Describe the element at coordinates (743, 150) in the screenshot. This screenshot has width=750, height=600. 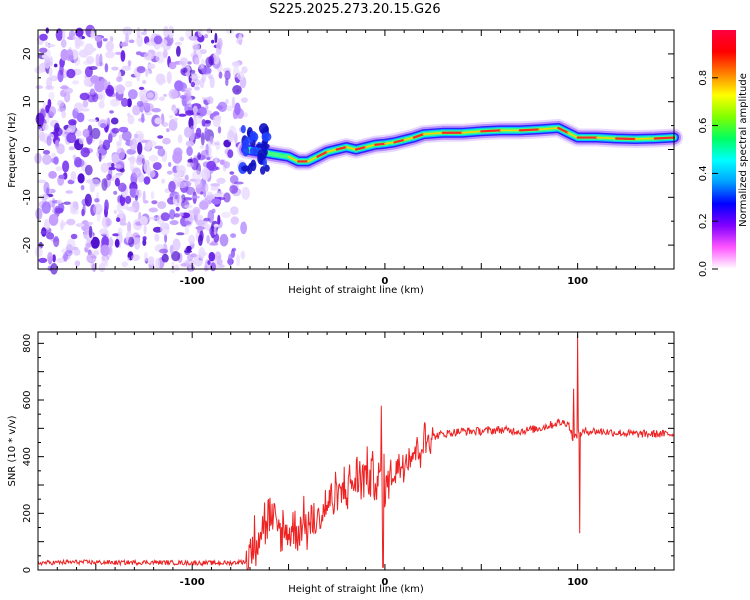
I see `colorbar-label: Normalized spectral amplitude` at that location.